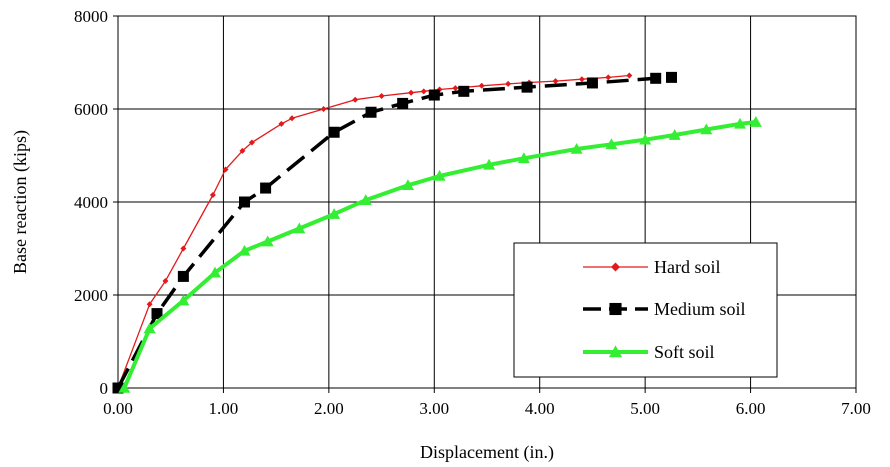 The height and width of the screenshot is (467, 890). Describe the element at coordinates (487, 408) in the screenshot. I see `x-axis-ticks: 0.00 1.00 2.00 3.00 4.00 5.00 6.00 7.00` at that location.